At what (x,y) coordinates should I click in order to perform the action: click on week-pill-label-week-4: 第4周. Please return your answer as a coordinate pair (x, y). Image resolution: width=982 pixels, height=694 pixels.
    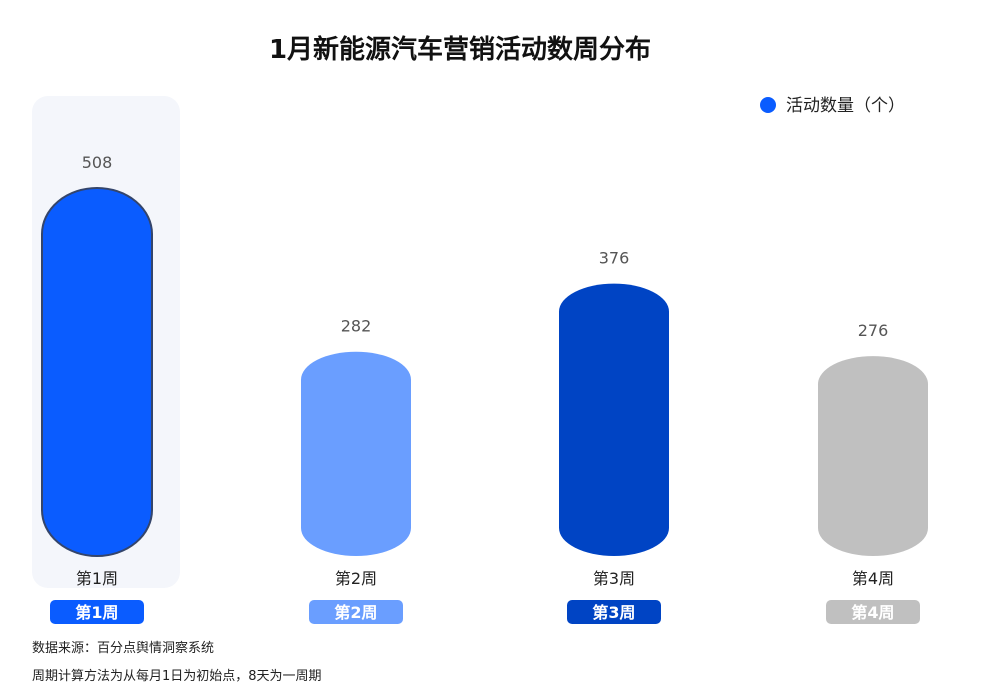
    Looking at the image, I should click on (872, 612).